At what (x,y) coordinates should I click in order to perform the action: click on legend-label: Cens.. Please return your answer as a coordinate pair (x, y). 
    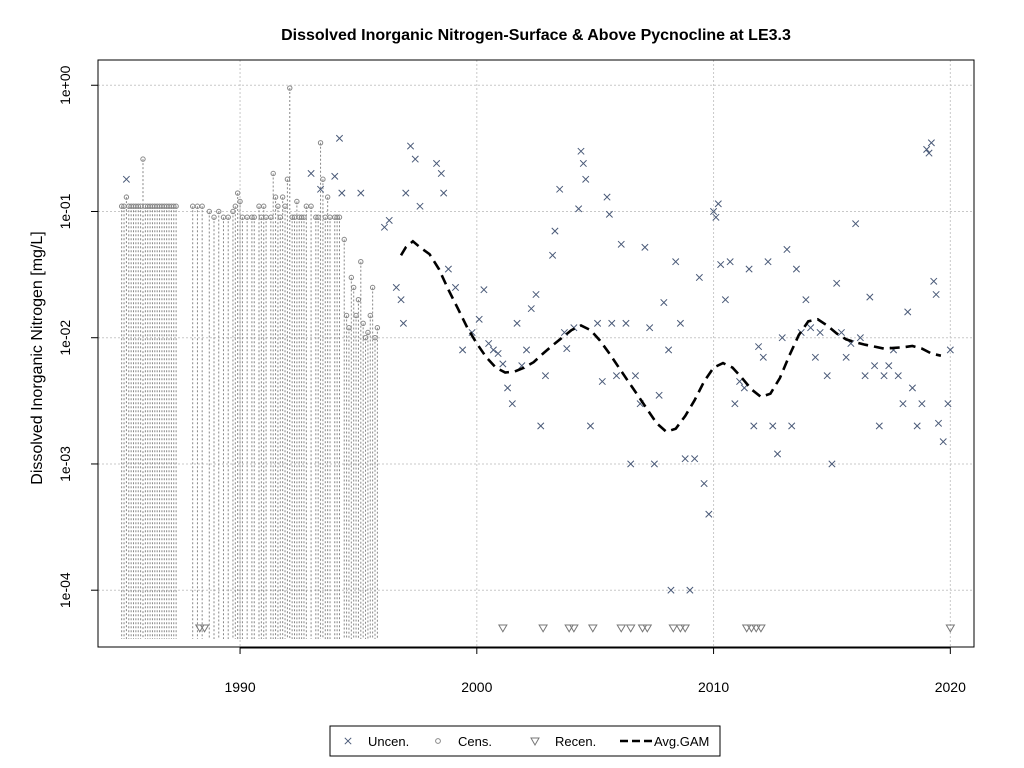
    Looking at the image, I should click on (475, 741).